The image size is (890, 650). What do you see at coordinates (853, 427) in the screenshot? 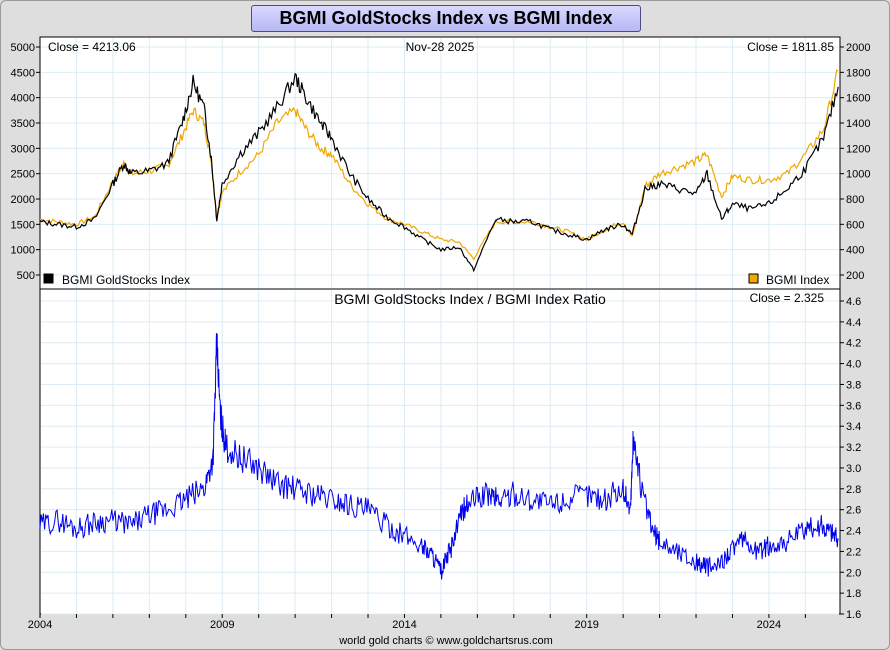
I see `bottom-right-tick-label: 3.4` at bounding box center [853, 427].